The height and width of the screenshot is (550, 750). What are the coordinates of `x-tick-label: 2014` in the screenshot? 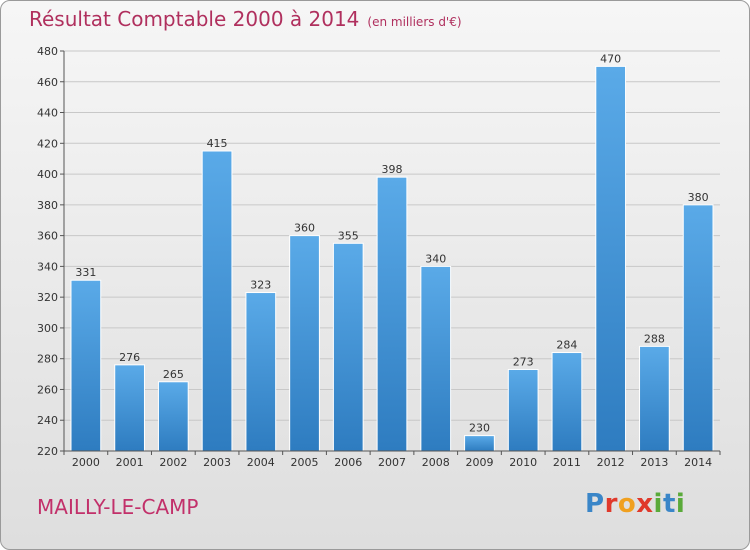 It's located at (698, 462).